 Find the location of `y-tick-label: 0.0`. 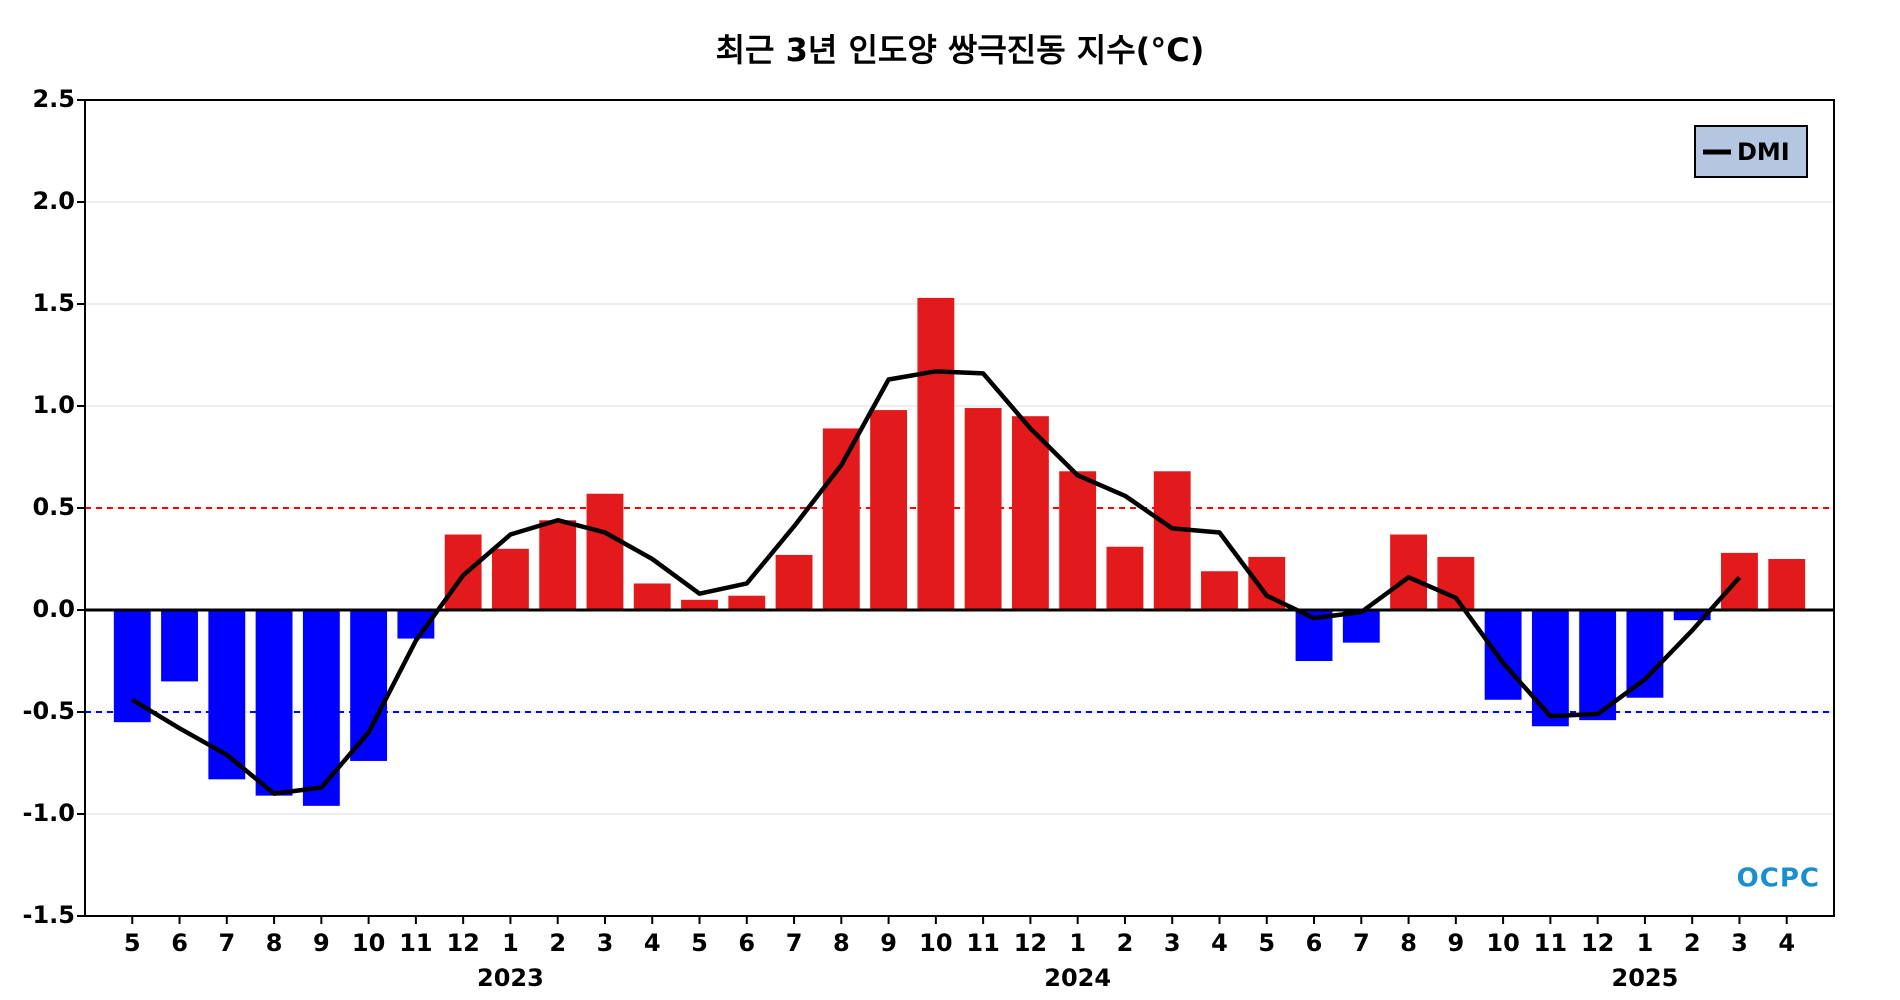

y-tick-label: 0.0 is located at coordinates (53, 609).